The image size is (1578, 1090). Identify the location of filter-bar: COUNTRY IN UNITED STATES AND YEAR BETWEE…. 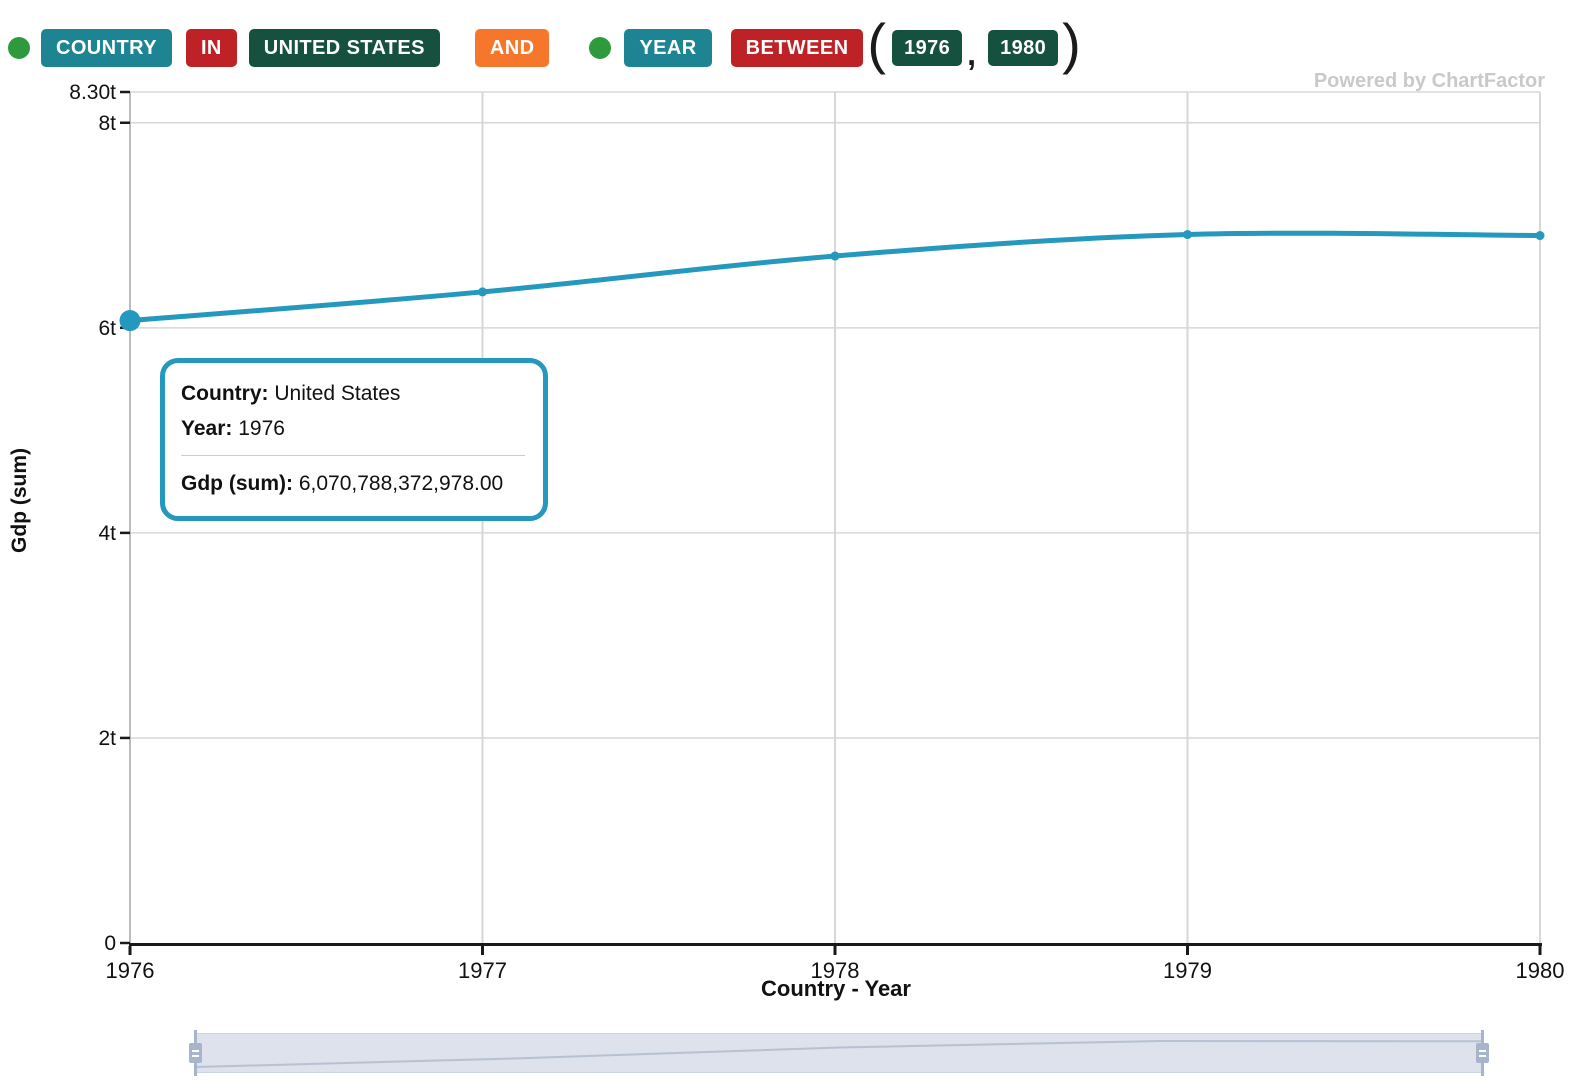
(544, 44).